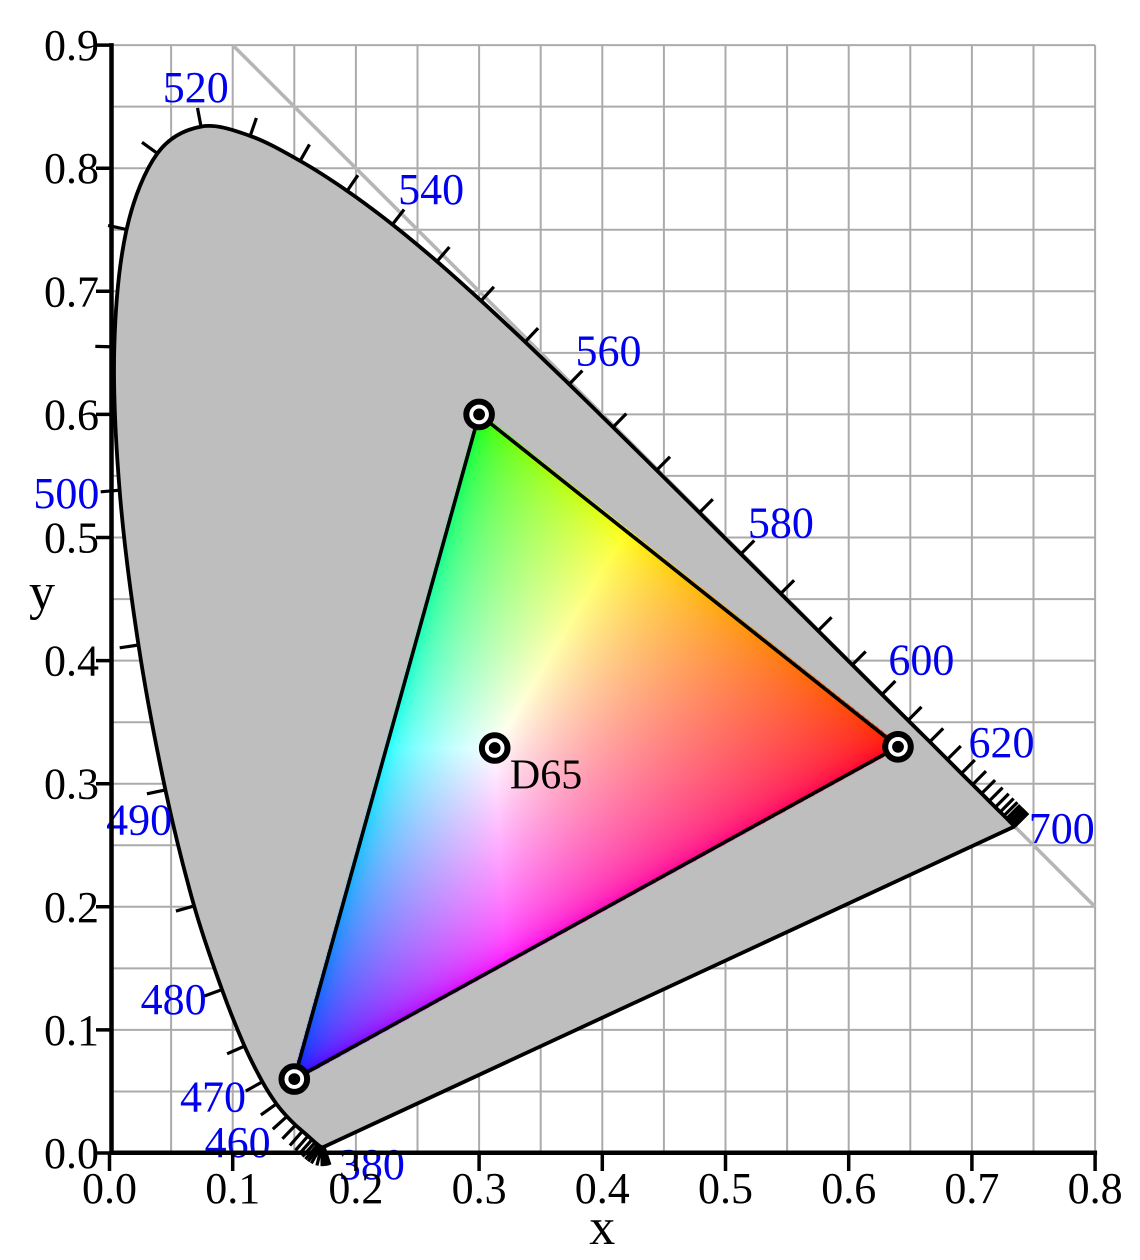  I want to click on y-axis-title: y, so click(42, 592).